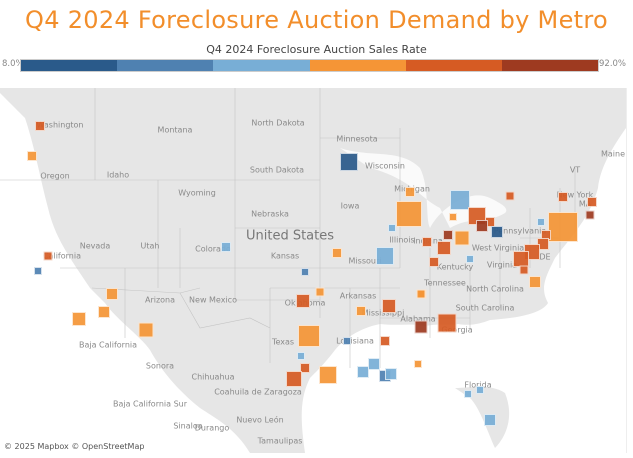  What do you see at coordinates (270, 214) in the screenshot?
I see `map-label: Nebraska` at bounding box center [270, 214].